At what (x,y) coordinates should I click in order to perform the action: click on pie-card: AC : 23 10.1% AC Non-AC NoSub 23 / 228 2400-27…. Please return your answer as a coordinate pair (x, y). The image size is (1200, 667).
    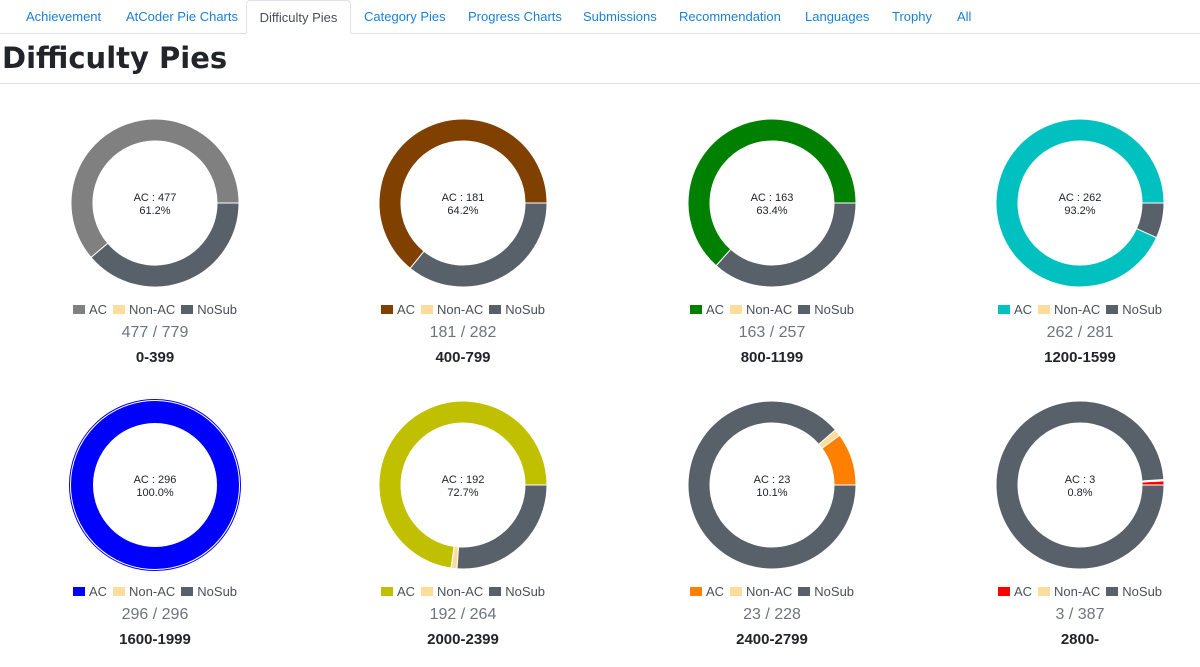
    Looking at the image, I should click on (772, 531).